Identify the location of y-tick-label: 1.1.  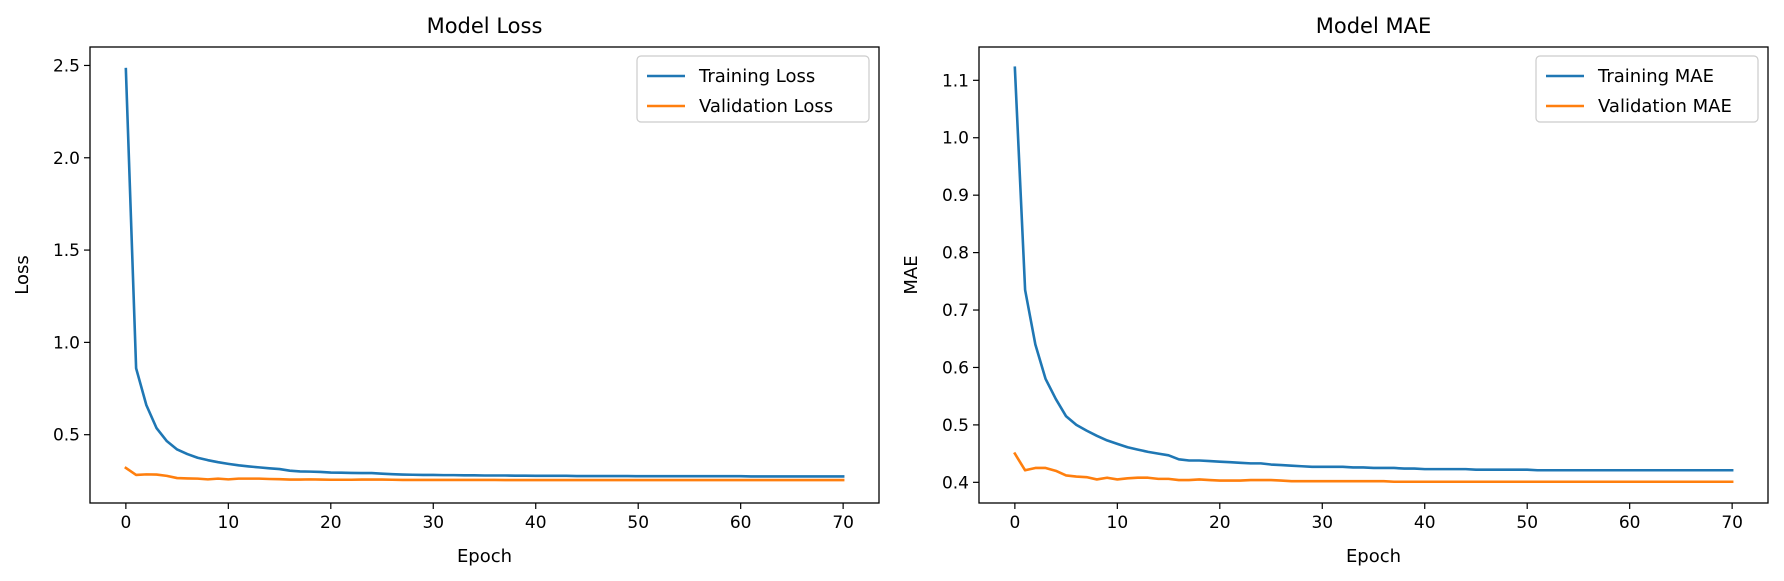
(955, 81).